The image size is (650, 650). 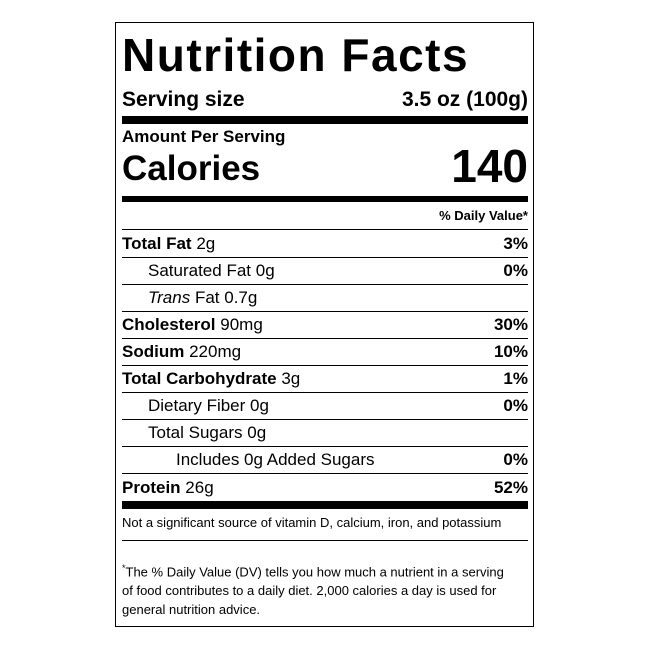 What do you see at coordinates (464, 99) in the screenshot?
I see `serving-value: 3.5 oz (100g)` at bounding box center [464, 99].